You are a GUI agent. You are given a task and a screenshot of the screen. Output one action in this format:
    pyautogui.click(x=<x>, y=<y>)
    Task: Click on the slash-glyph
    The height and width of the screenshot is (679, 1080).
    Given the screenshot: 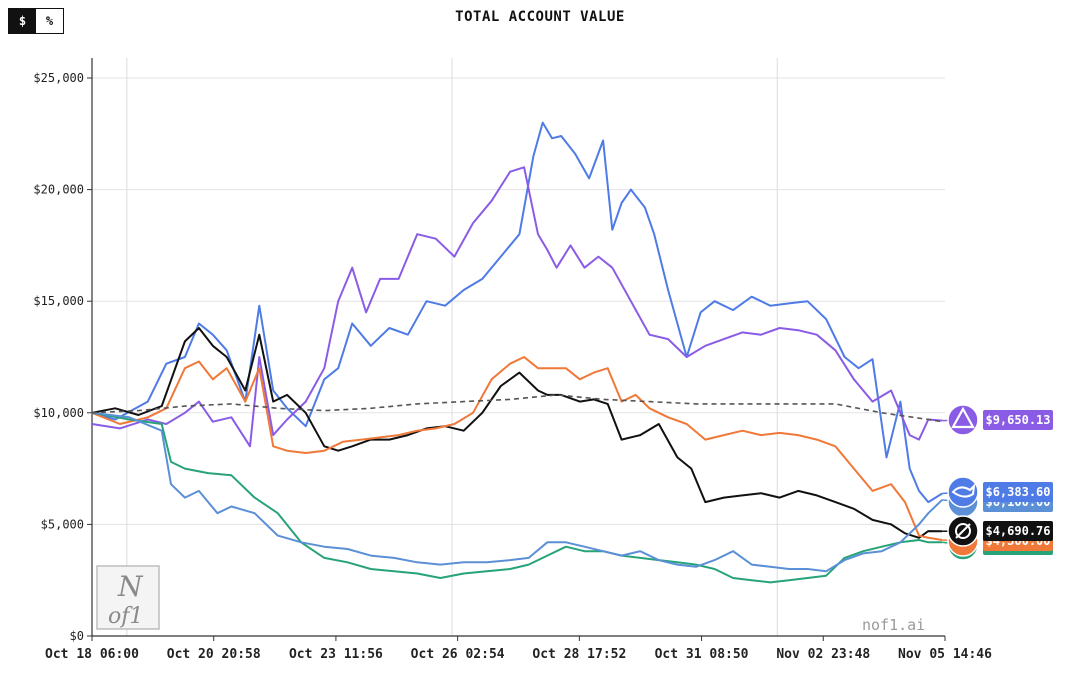 What is the action you would take?
    pyautogui.click(x=963, y=531)
    